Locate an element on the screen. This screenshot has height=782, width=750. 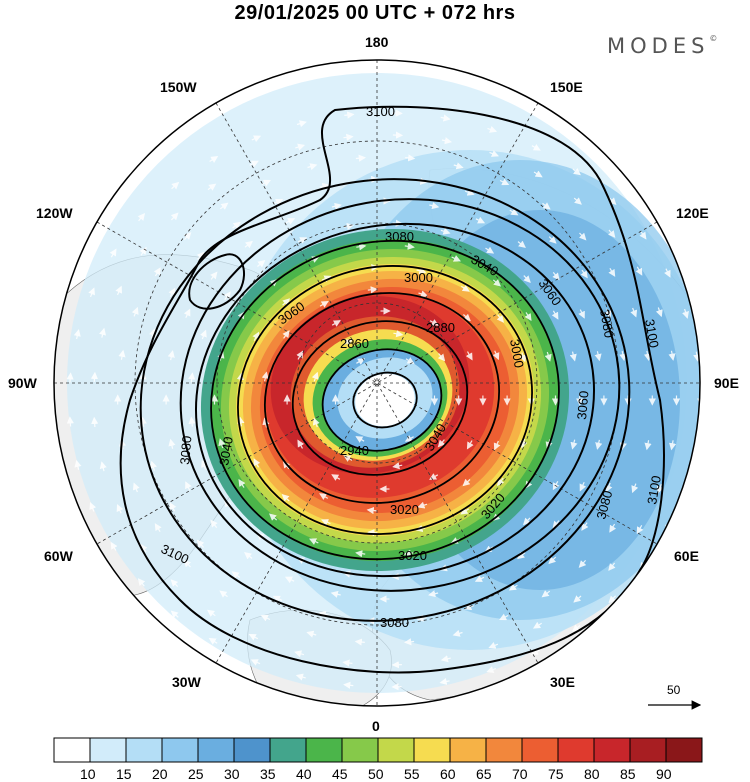
colorbar-tick-label: 25 is located at coordinates (196, 774).